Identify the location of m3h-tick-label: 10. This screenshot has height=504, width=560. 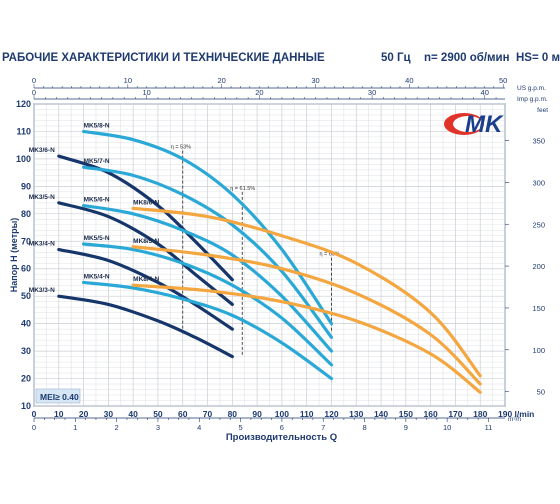
(447, 427).